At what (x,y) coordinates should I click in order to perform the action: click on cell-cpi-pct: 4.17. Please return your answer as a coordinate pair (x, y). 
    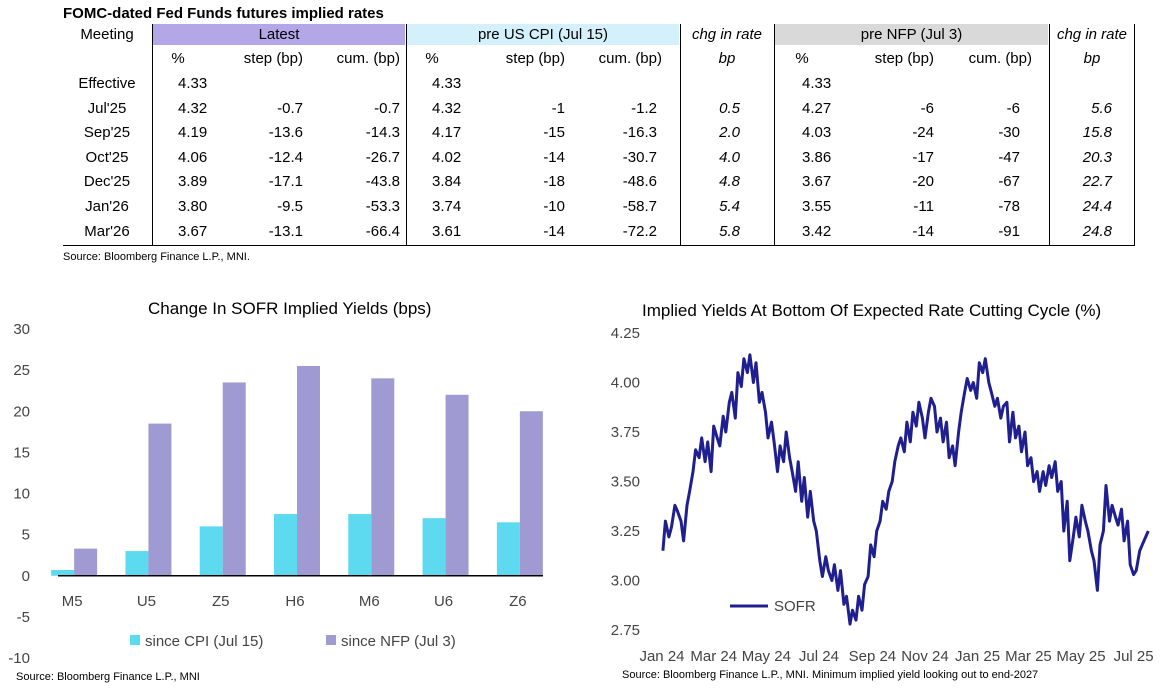
    Looking at the image, I should click on (447, 133).